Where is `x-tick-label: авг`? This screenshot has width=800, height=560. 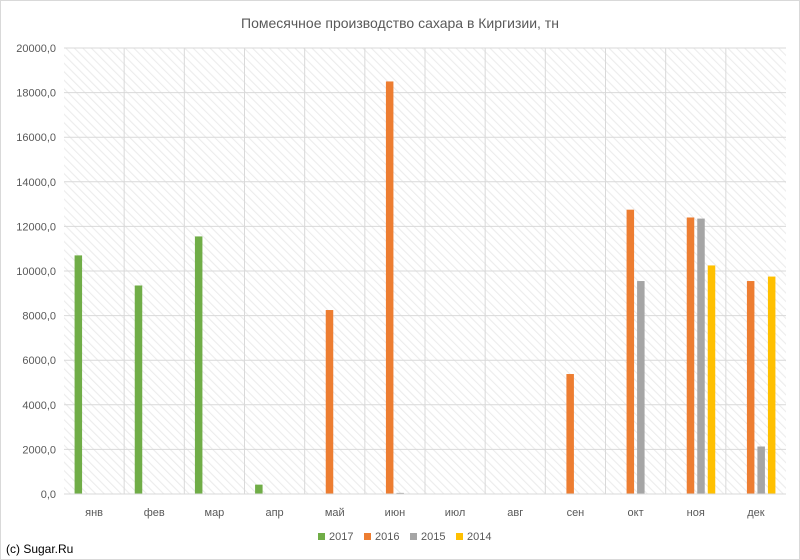 x-tick-label: авг is located at coordinates (515, 513).